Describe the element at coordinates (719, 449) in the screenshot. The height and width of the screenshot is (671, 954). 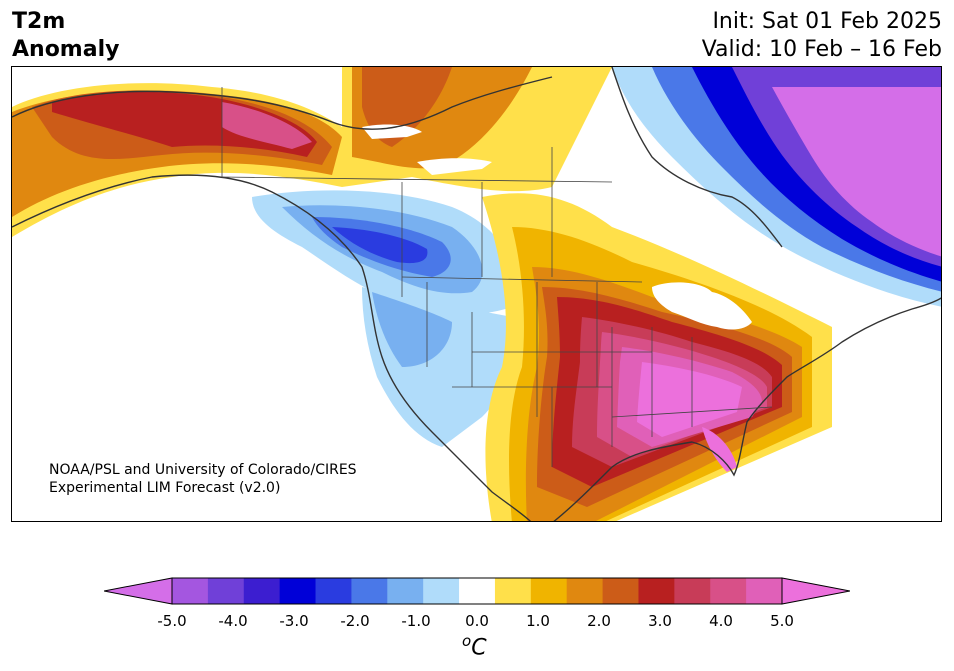
I see `florida-warm` at that location.